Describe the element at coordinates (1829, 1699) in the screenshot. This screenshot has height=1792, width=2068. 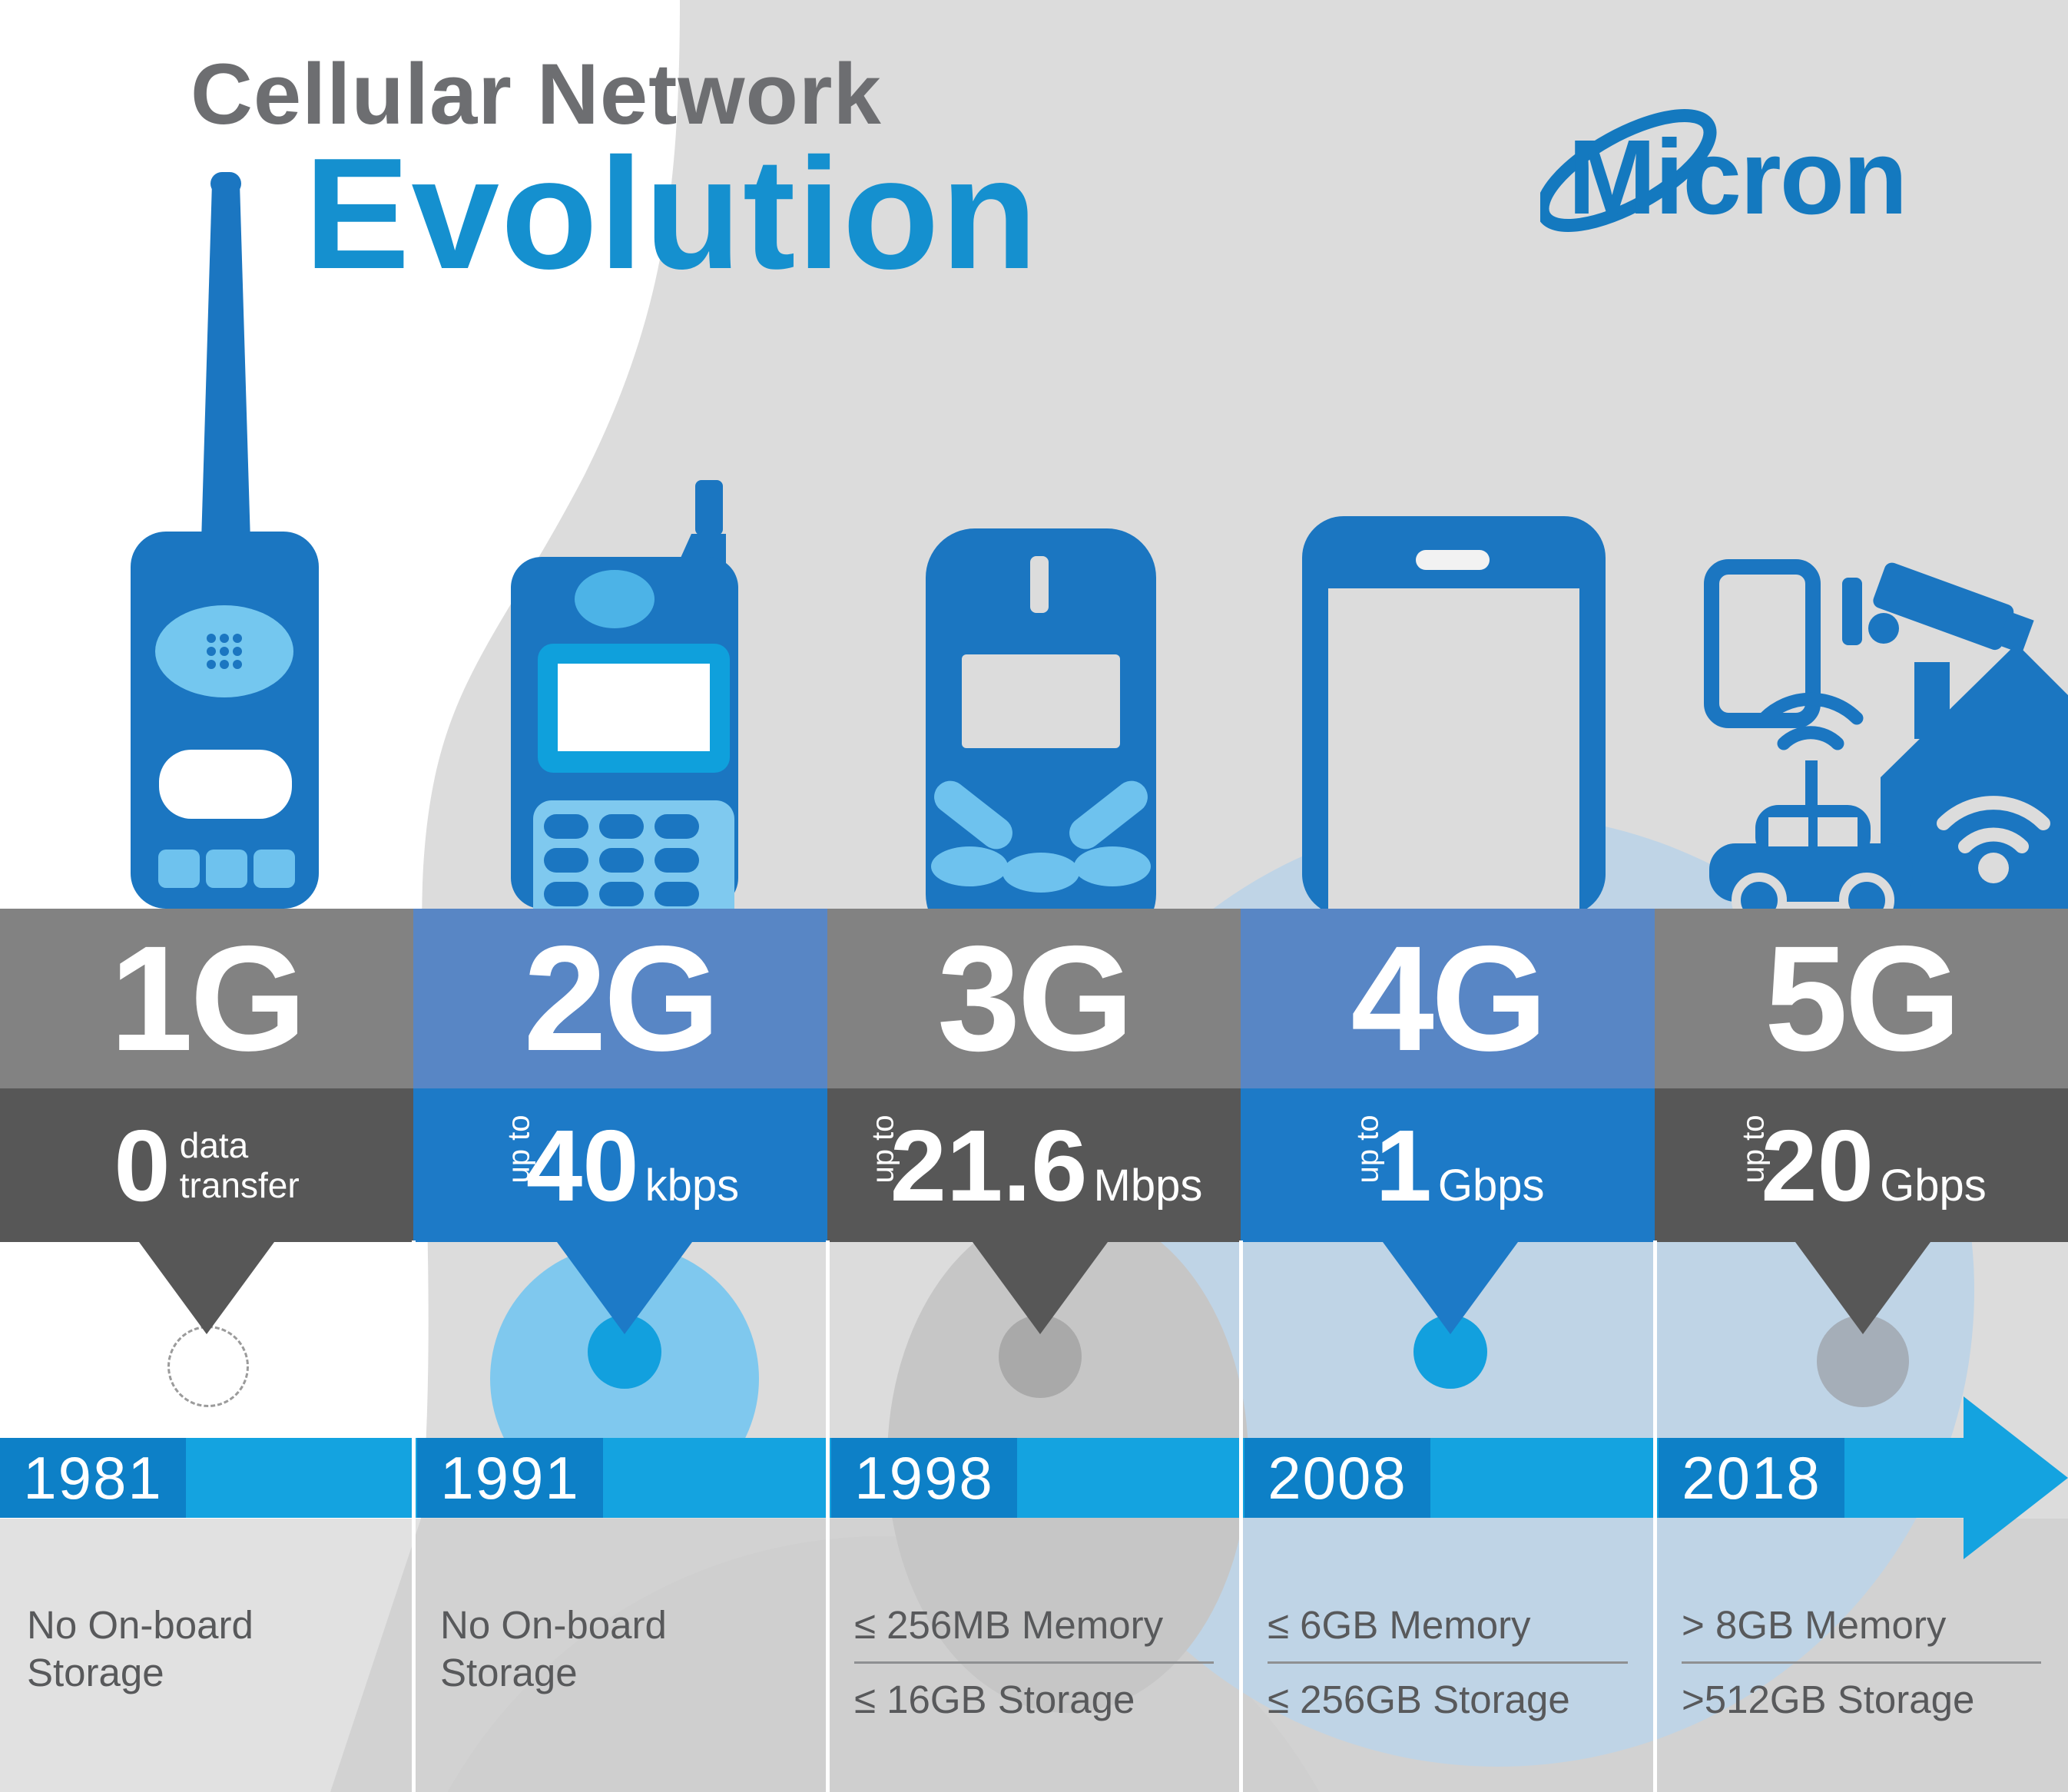
I see `storage-5g-storage: >512GB Storage` at that location.